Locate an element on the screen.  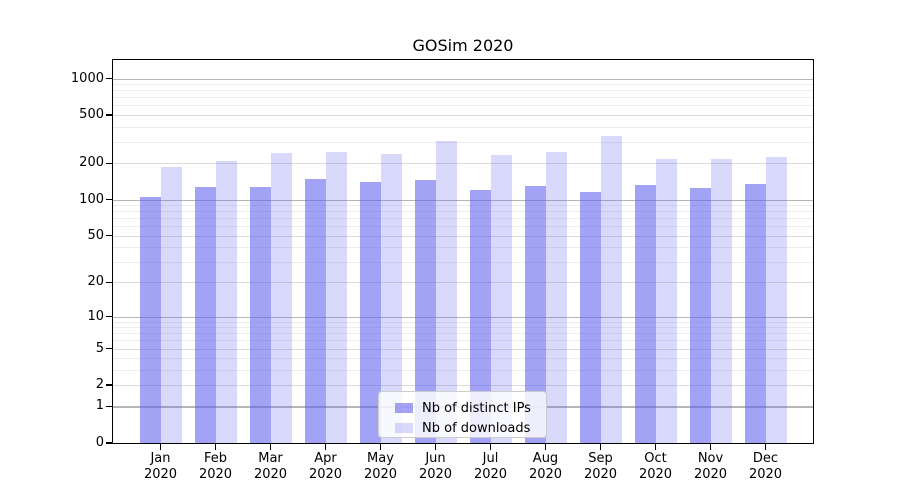
legend-swatch-downloads is located at coordinates (404, 428).